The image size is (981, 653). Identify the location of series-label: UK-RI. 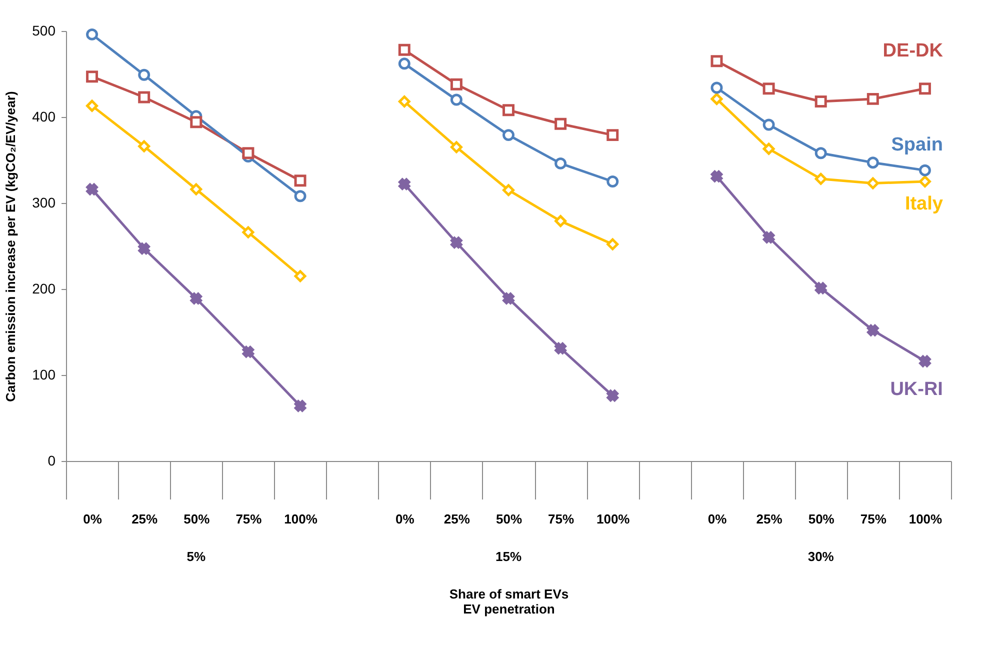
(916, 389).